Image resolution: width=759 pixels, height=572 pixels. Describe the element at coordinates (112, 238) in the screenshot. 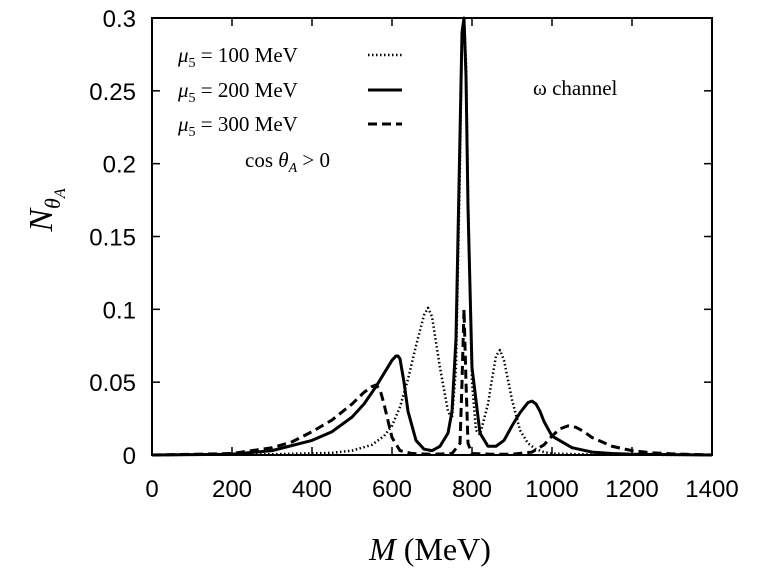

I see `y-tick-label: 0.15` at that location.